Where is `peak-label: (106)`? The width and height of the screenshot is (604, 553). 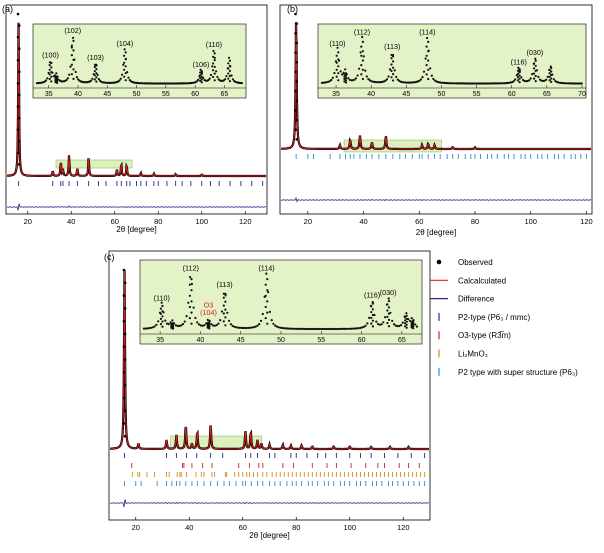 peak-label: (106) is located at coordinates (201, 64).